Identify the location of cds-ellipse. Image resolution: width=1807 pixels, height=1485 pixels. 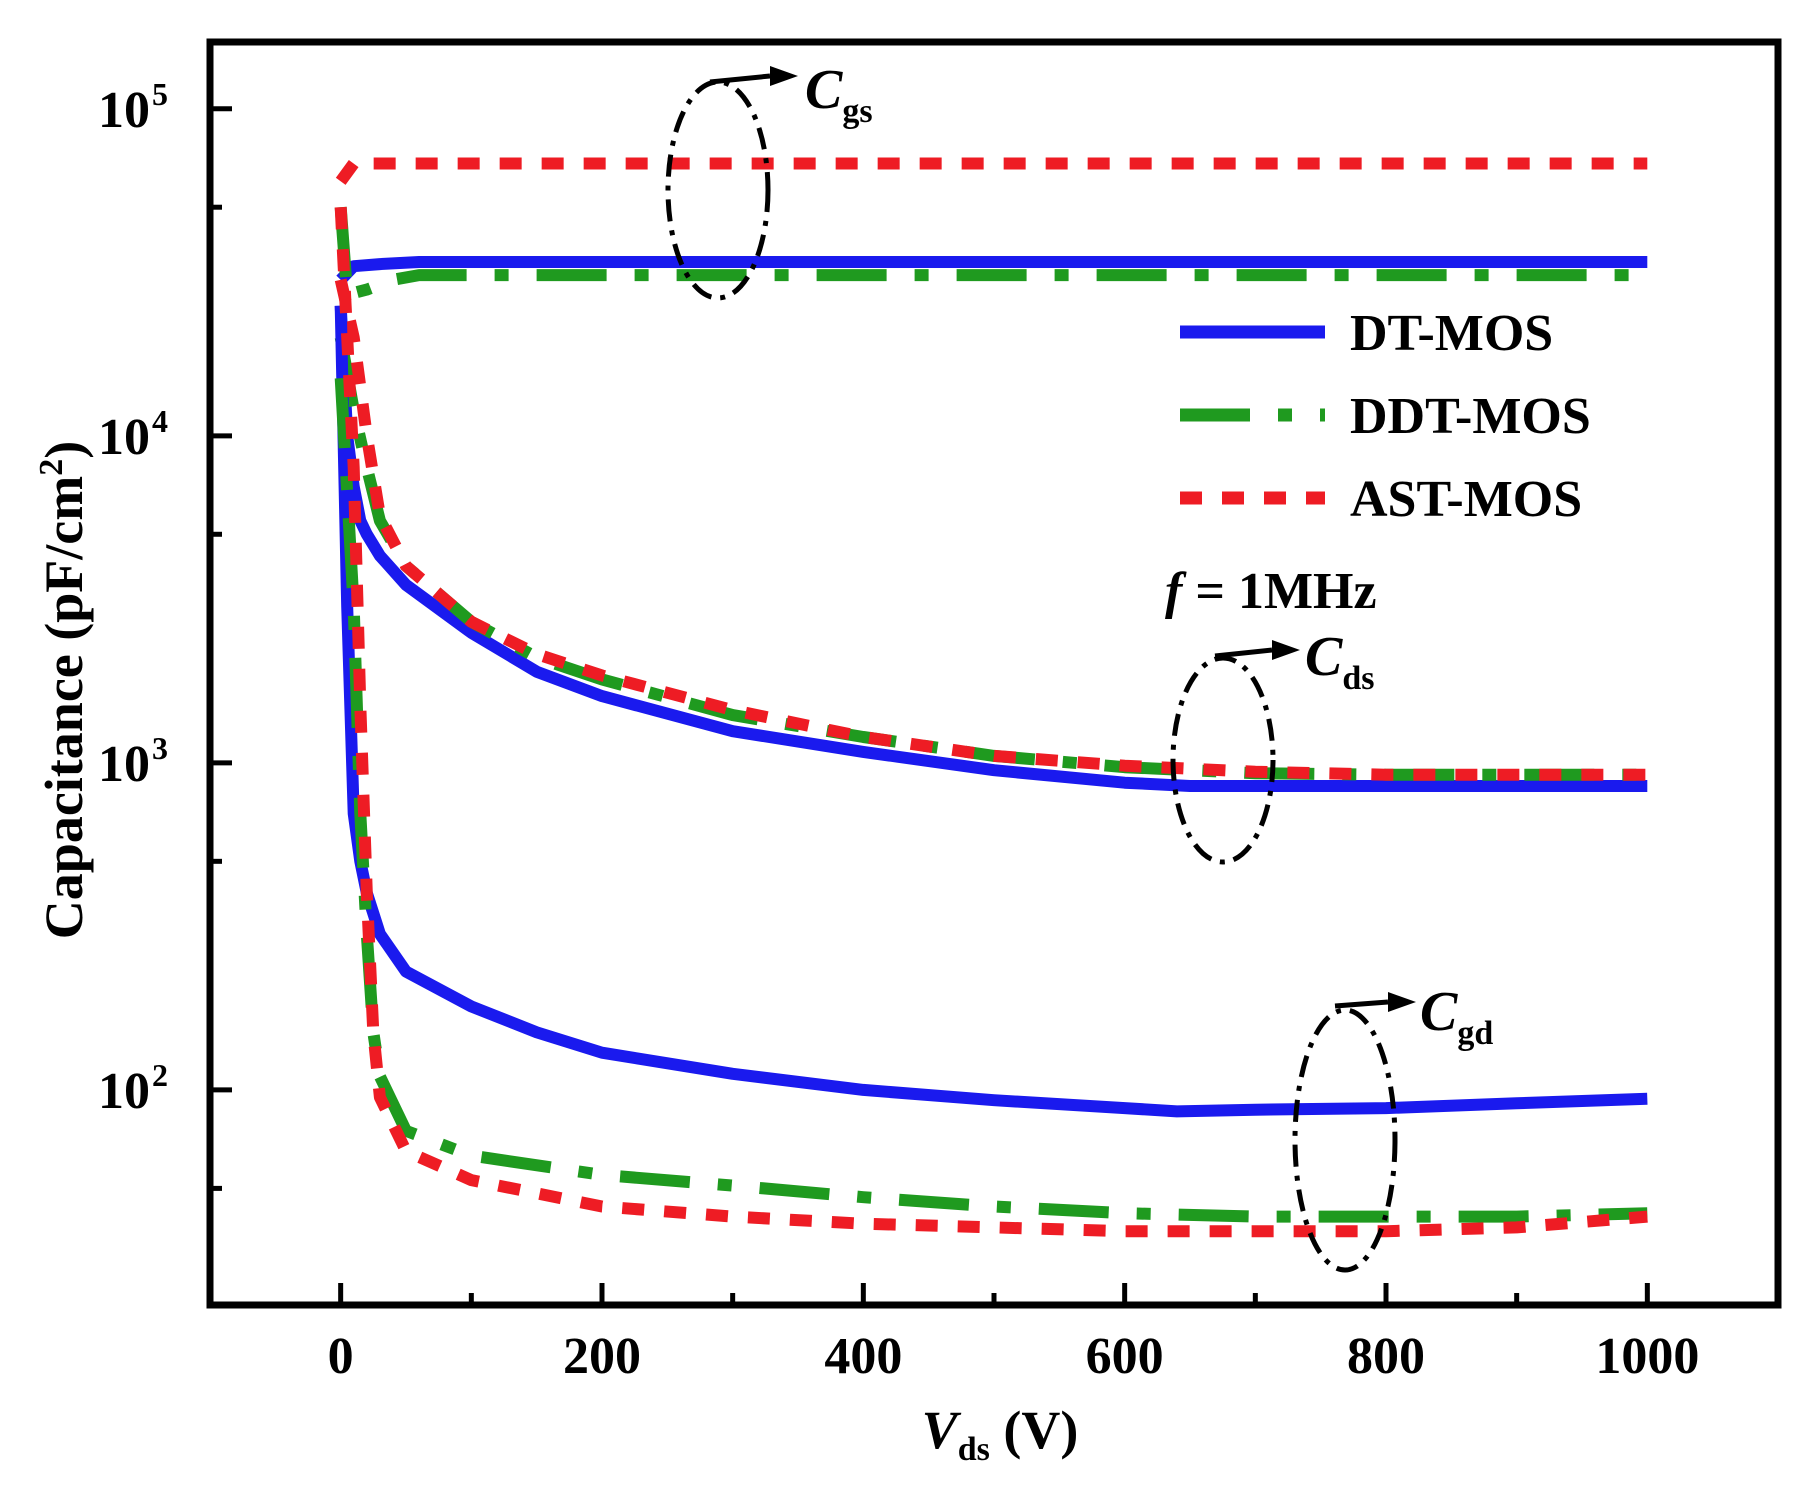
(1223, 760).